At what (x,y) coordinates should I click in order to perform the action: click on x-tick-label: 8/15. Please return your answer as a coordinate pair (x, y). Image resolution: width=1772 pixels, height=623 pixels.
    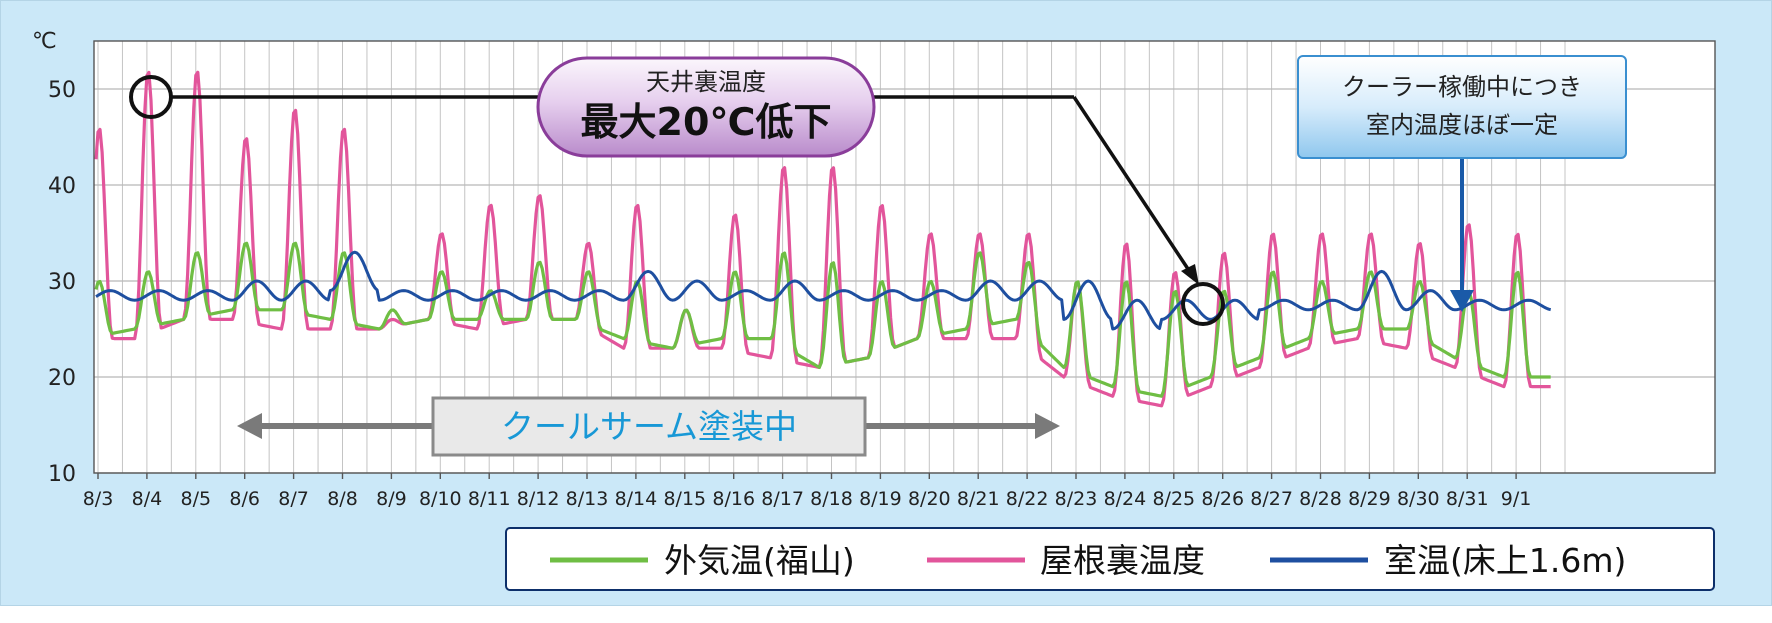
    Looking at the image, I should click on (684, 499).